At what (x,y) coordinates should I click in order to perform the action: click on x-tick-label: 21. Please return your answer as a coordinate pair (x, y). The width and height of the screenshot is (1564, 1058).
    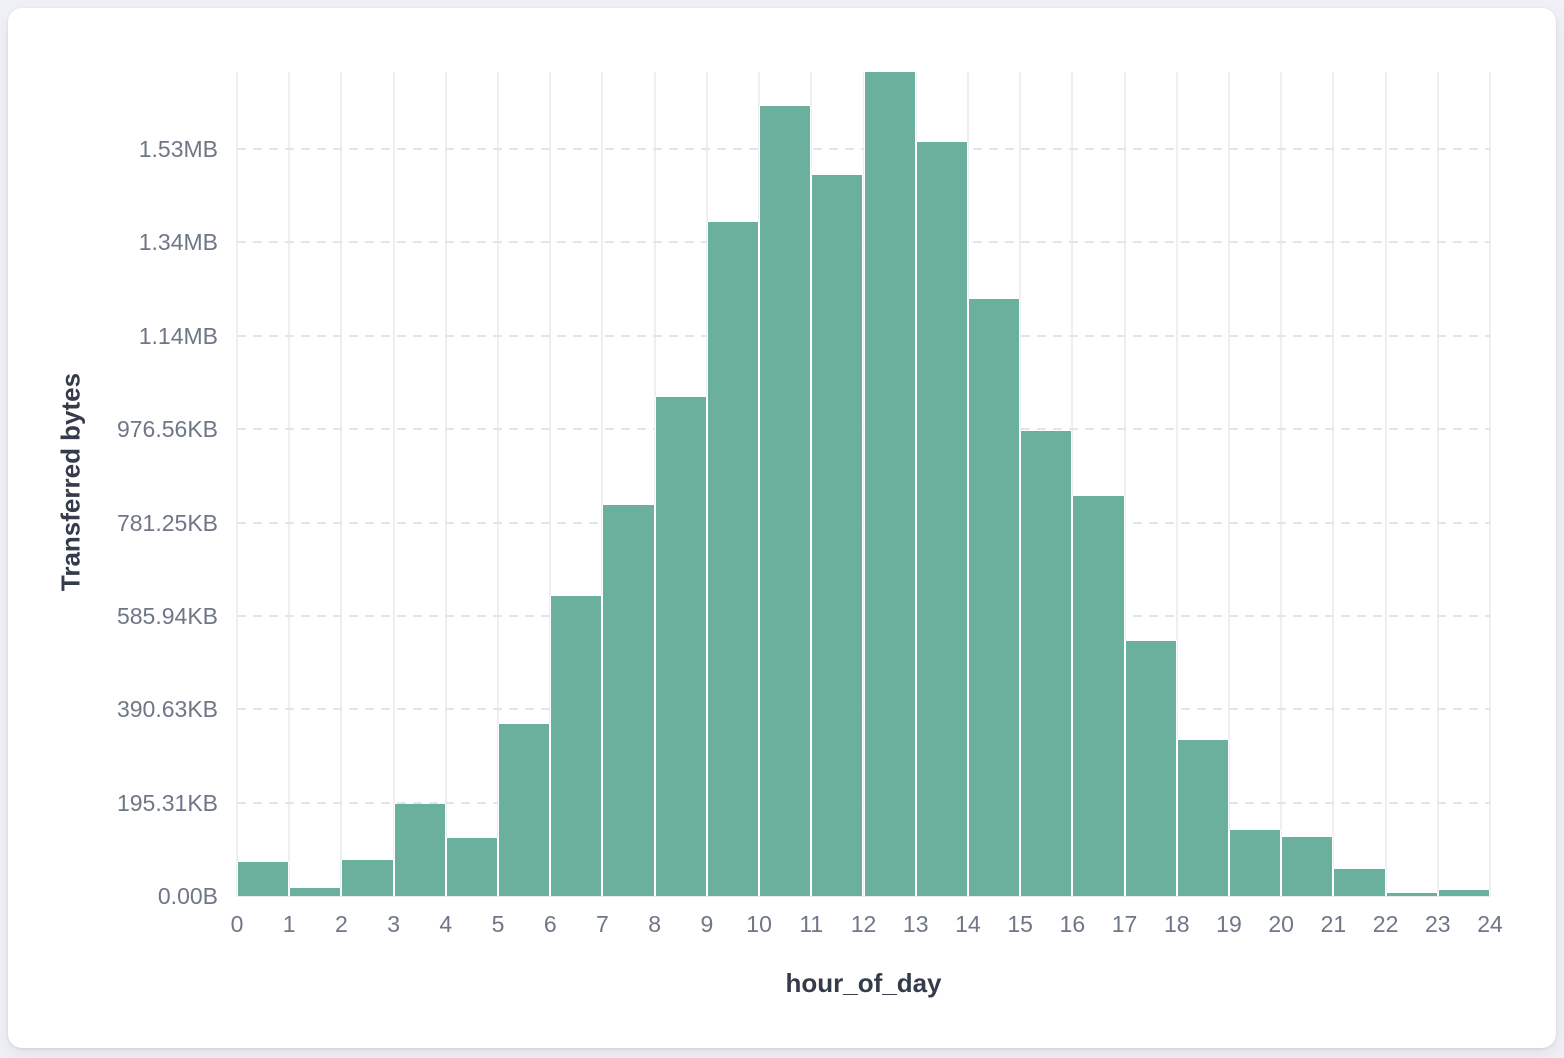
    Looking at the image, I should click on (1333, 924).